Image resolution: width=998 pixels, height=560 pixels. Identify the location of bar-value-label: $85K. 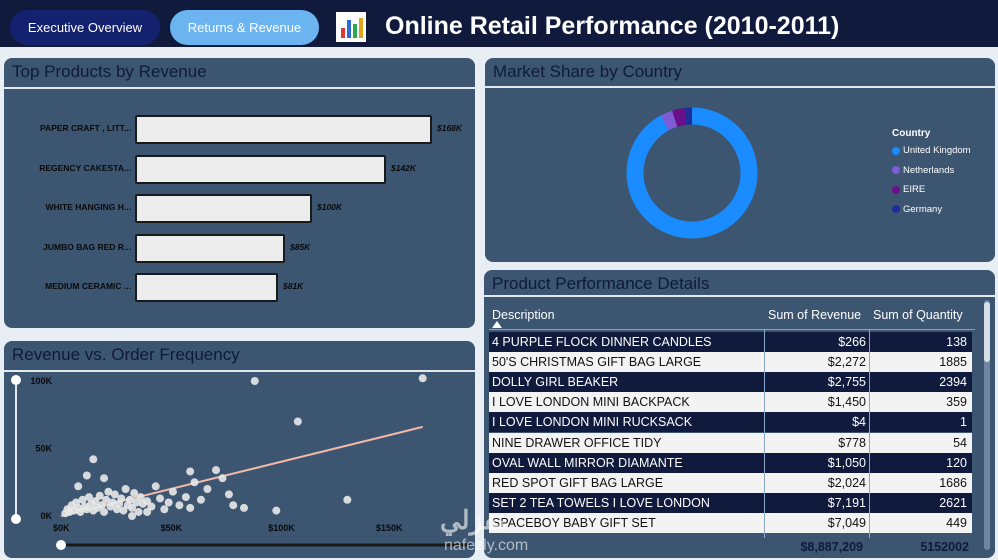
(300, 246).